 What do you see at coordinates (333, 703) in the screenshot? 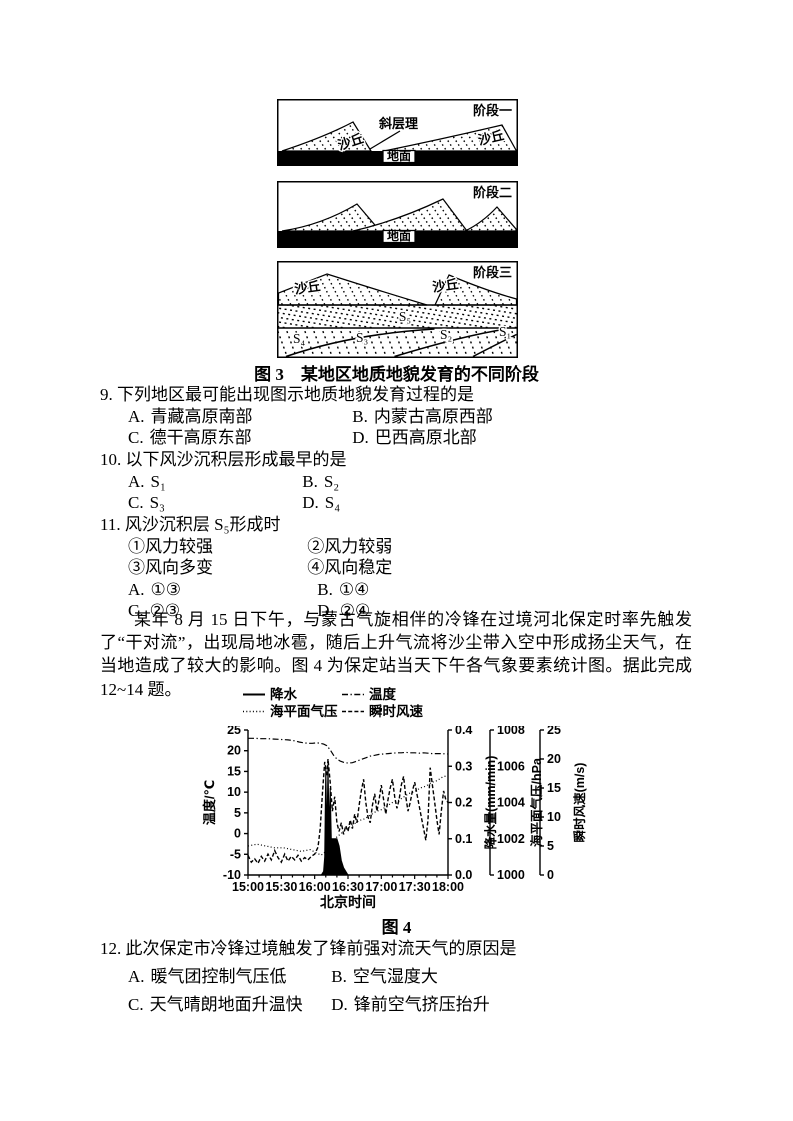
I see `chart-legend: 降水 温度 海平面气压 瞬时风速` at bounding box center [333, 703].